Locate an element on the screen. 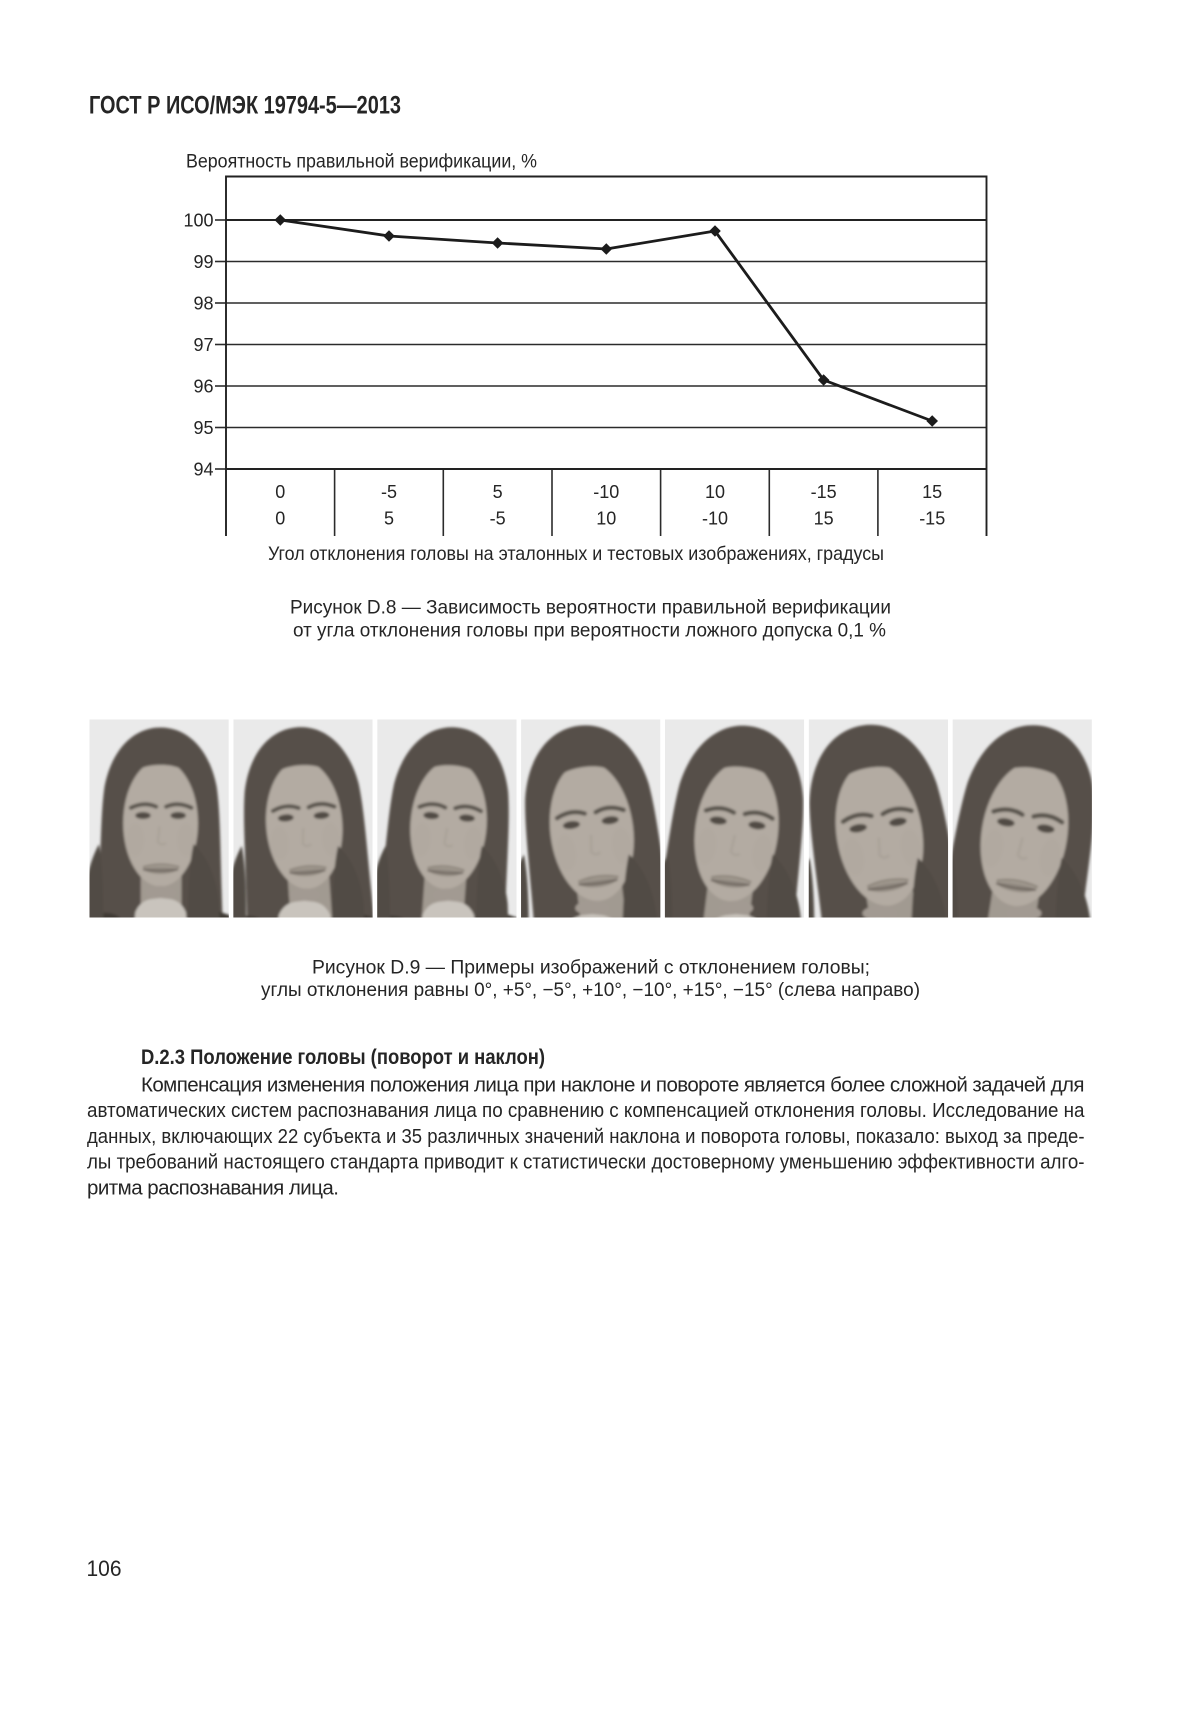  svg-text: 94 is located at coordinates (203, 470).